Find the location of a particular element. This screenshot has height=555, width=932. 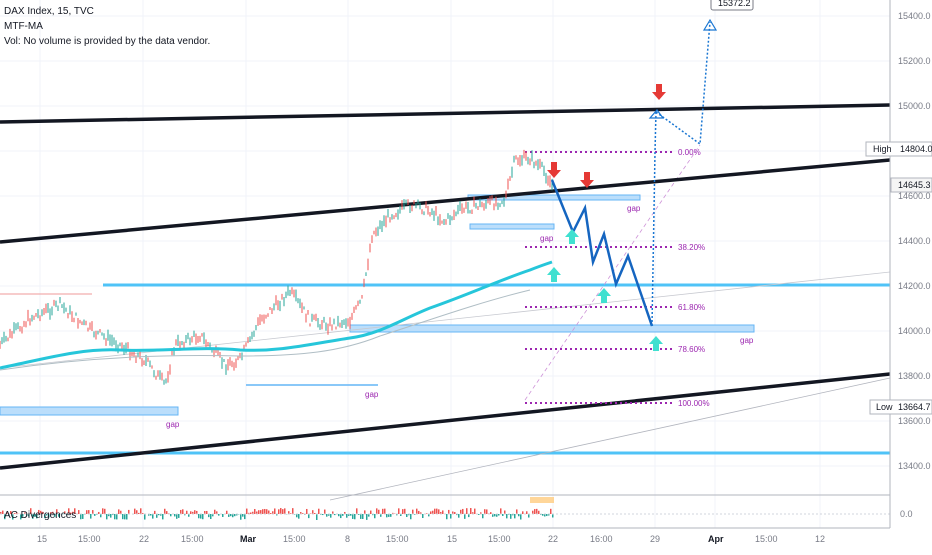

trendline-middle is located at coordinates (445, 201).